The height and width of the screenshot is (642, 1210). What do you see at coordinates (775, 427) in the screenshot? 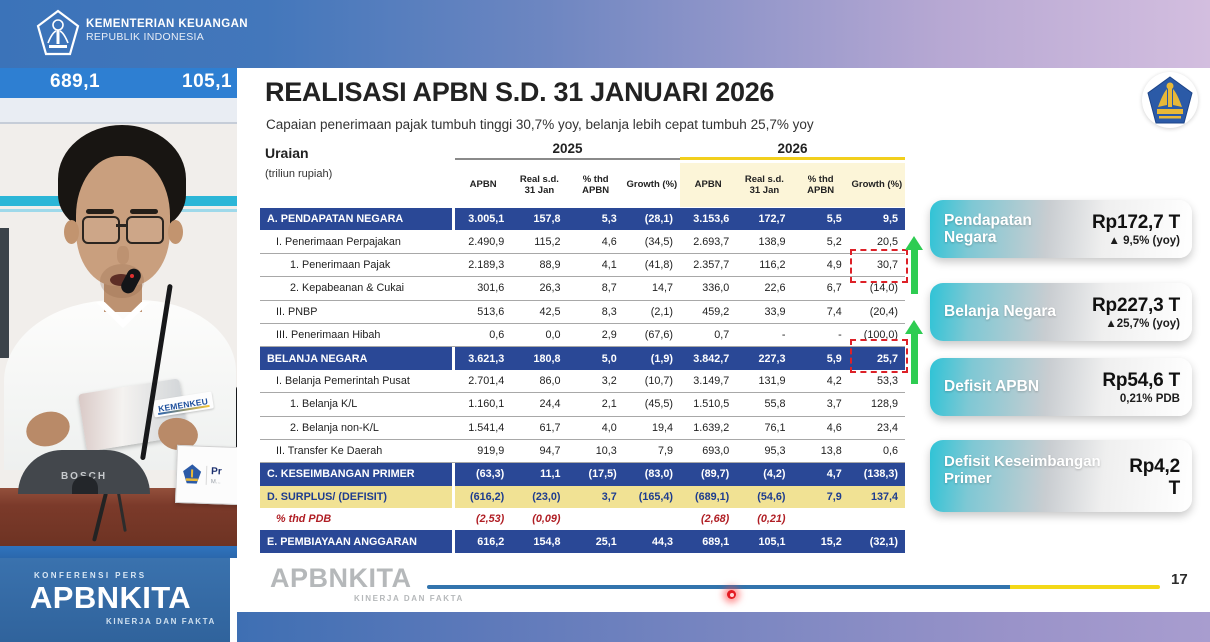
I see `table-cell: 76,1` at bounding box center [775, 427].